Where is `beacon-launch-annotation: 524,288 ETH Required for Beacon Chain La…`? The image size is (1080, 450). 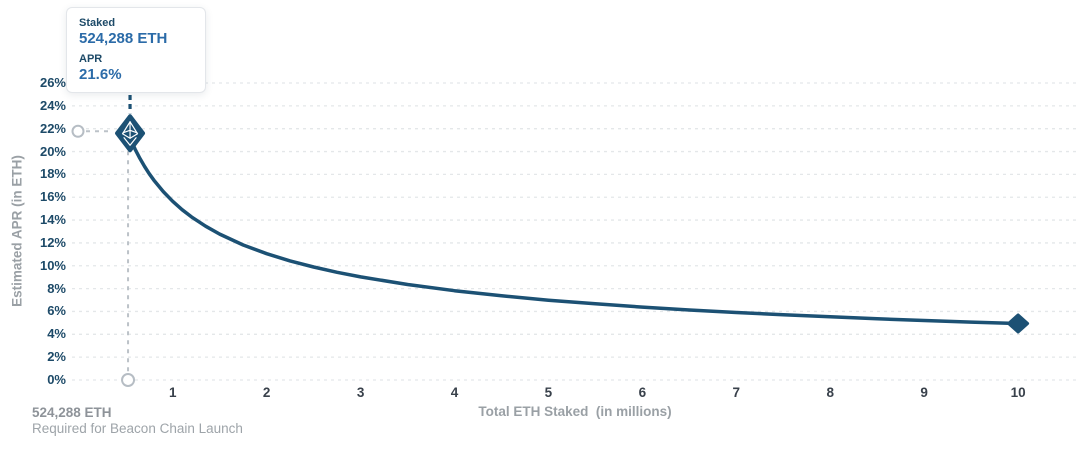
beacon-launch-annotation: 524,288 ETH Required for Beacon Chain La… is located at coordinates (137, 421).